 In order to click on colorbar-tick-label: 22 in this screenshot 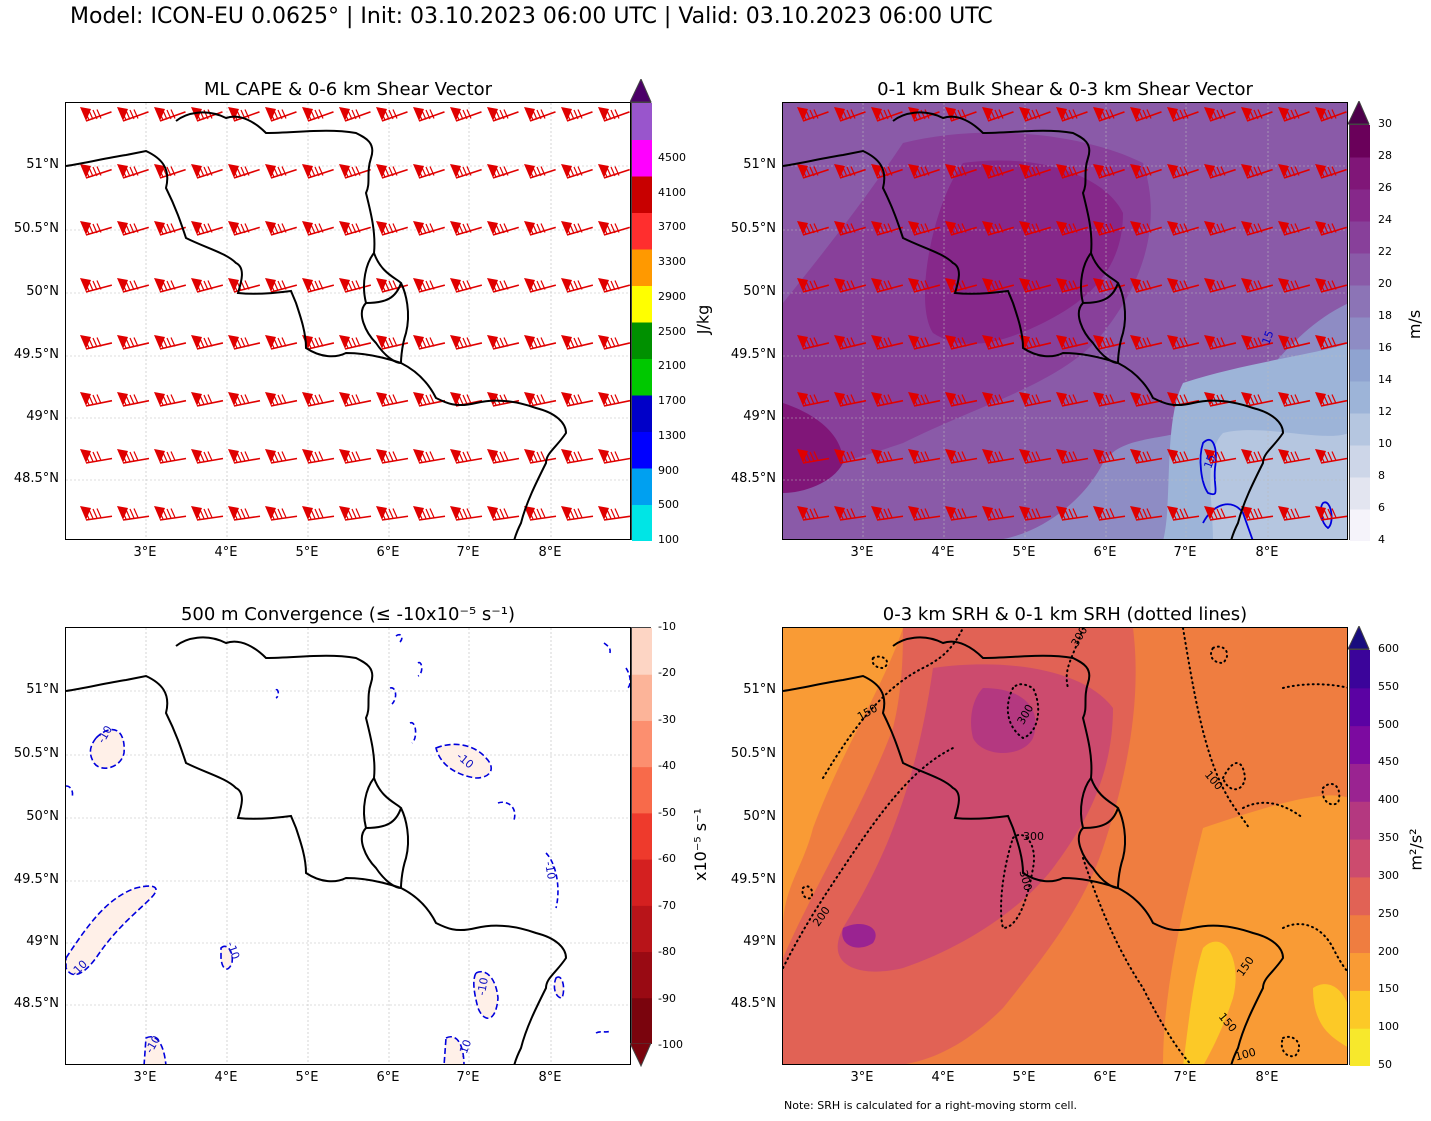, I will do `click(1385, 251)`.